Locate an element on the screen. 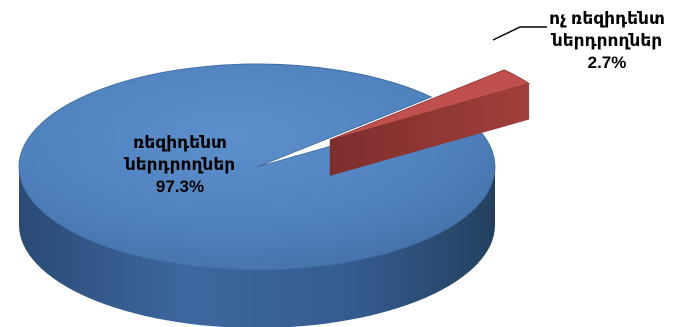 This screenshot has width=699, height=327. leader-line is located at coordinates (519, 33).